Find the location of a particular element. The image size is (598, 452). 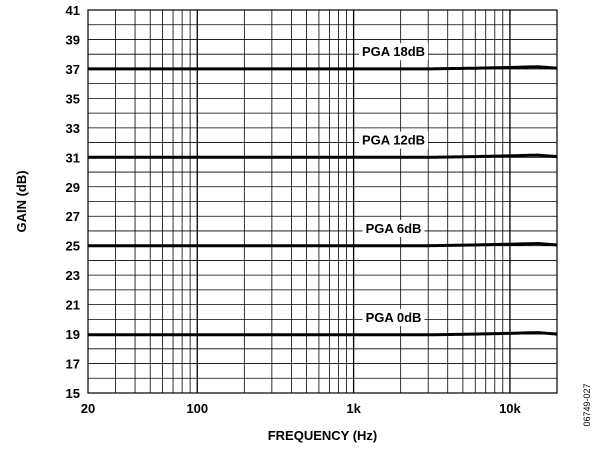

y-tick-label: 25 is located at coordinates (73, 246).